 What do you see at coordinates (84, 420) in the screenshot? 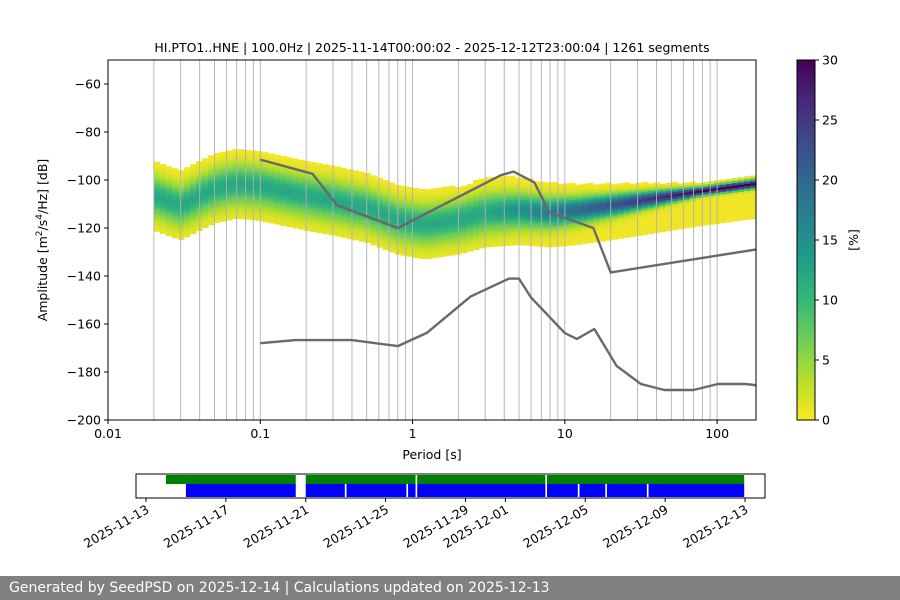
I see `y-tick-label: −200` at bounding box center [84, 420].